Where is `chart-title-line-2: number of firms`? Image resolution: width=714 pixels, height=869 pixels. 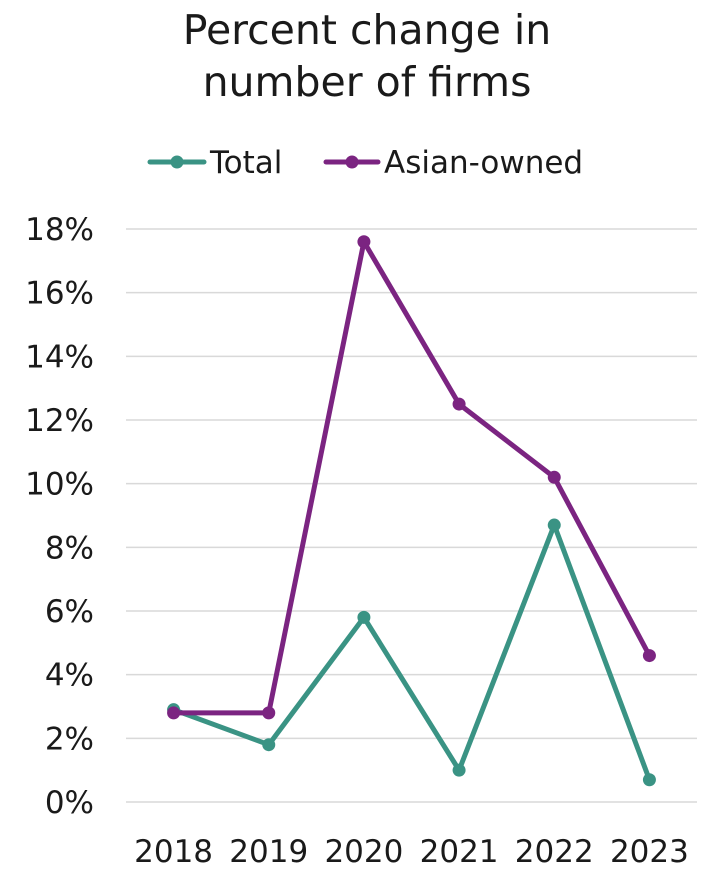
chart-title-line-2: number of firms is located at coordinates (367, 82).